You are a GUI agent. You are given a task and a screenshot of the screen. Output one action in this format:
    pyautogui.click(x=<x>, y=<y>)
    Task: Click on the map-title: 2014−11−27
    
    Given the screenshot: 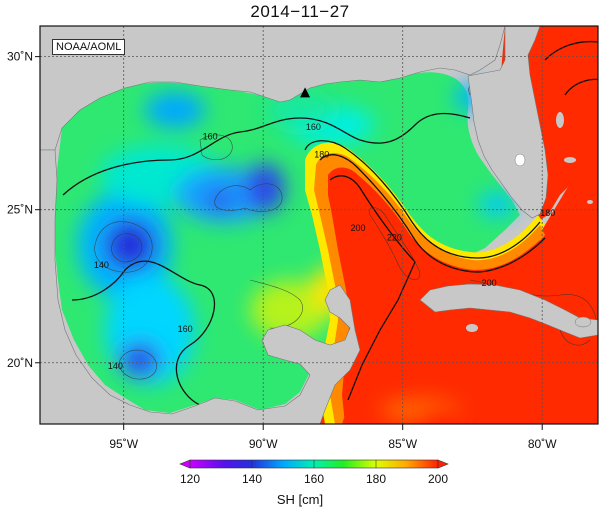 What is the action you would take?
    pyautogui.click(x=300, y=11)
    